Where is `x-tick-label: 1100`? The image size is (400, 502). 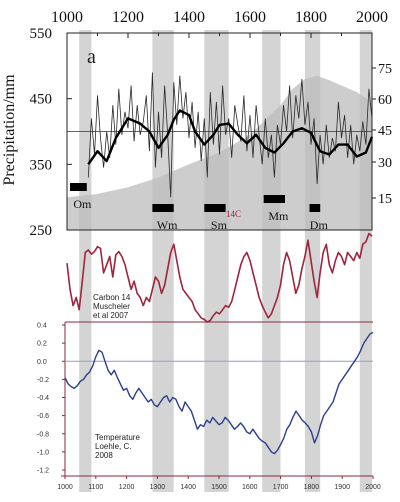
x-tick-label: 1100 is located at coordinates (95, 487).